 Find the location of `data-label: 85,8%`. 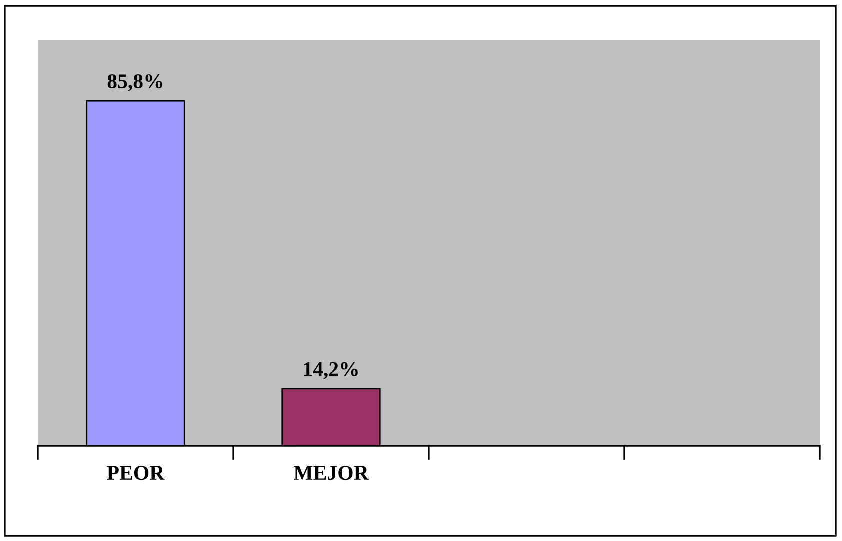

data-label: 85,8% is located at coordinates (135, 83).